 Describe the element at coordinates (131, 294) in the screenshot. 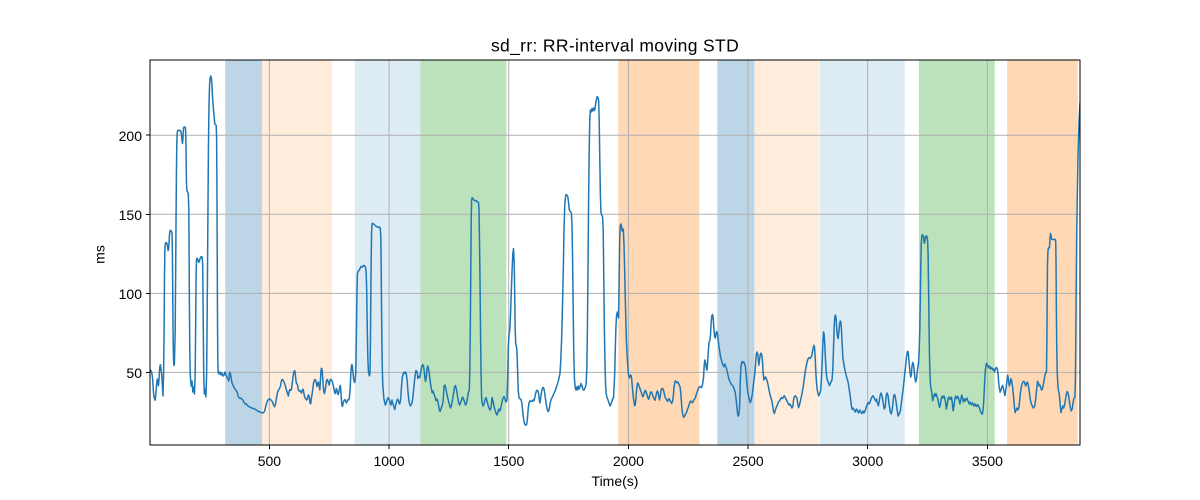

I see `svg-text: 100` at that location.